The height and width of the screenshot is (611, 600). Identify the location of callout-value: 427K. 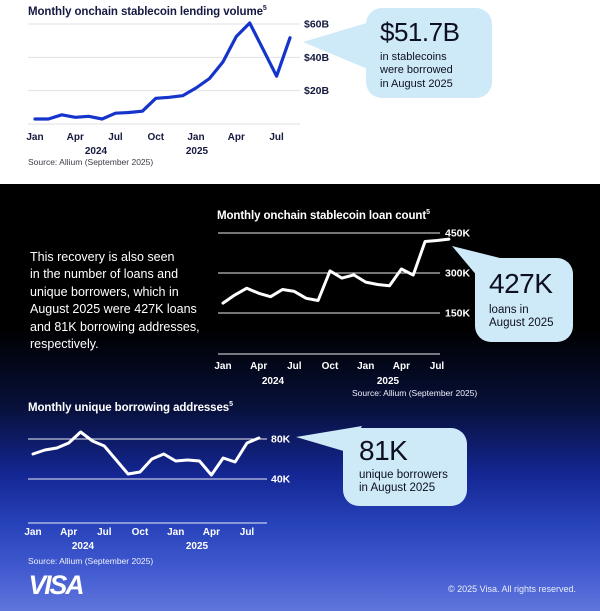
(521, 283).